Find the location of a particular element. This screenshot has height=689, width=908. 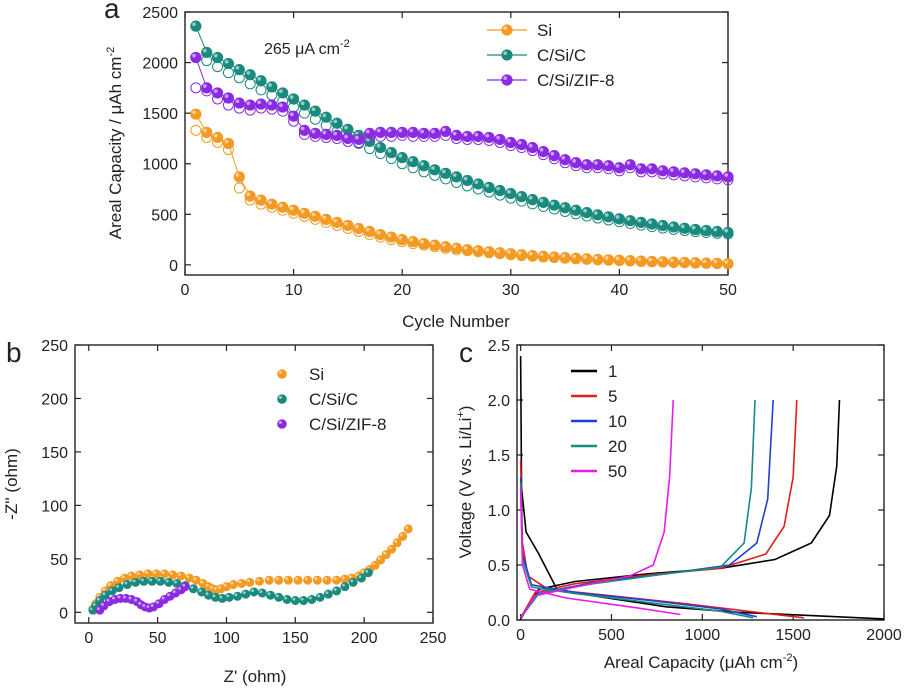

x-tick-label: 500 is located at coordinates (611, 635).